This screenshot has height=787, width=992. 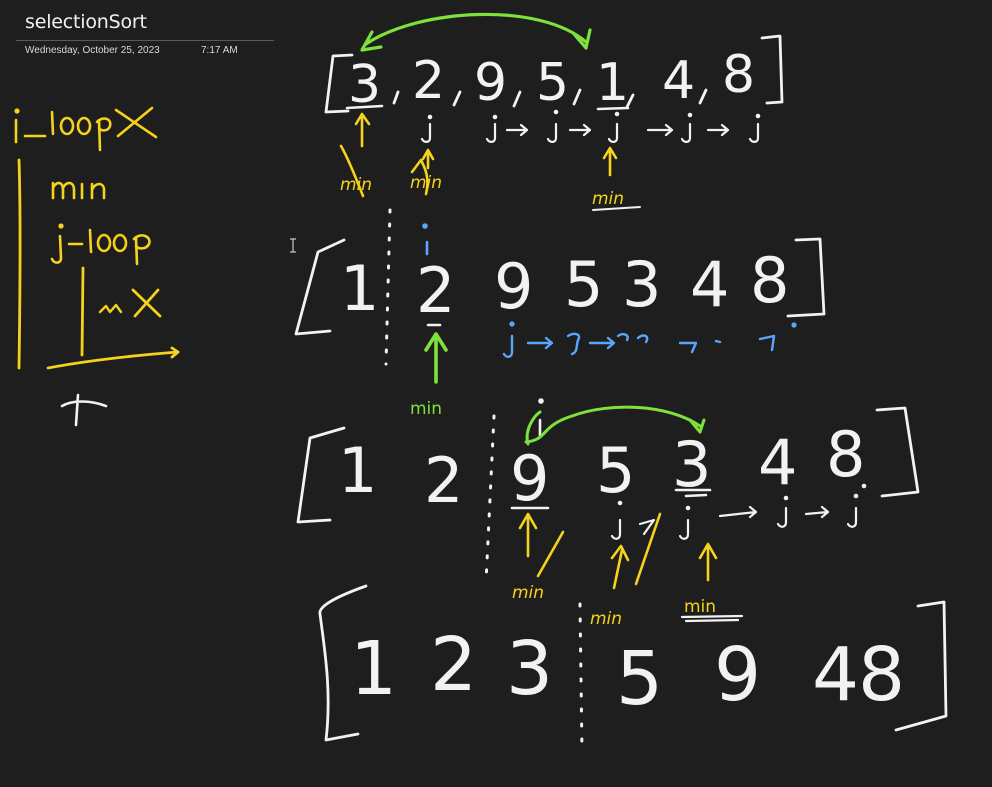 What do you see at coordinates (63, 130) in the screenshot?
I see `note-i-loop` at bounding box center [63, 130].